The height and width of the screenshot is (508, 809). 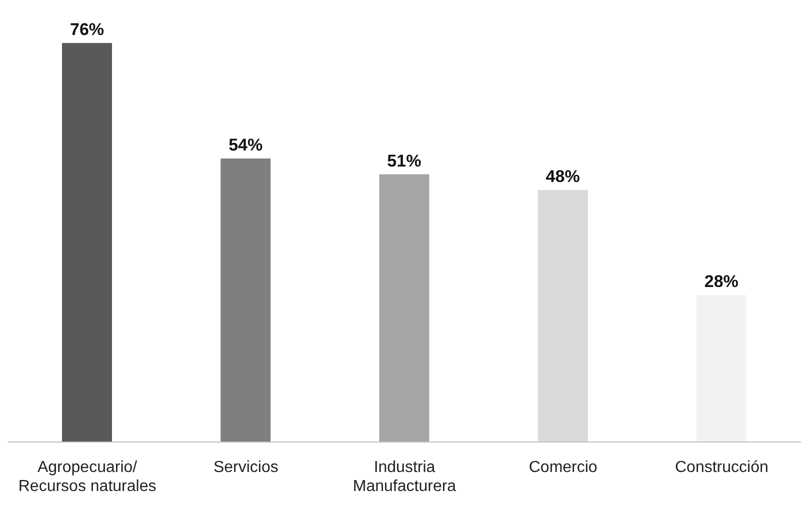 What do you see at coordinates (721, 281) in the screenshot?
I see `data-label: 28%` at bounding box center [721, 281].